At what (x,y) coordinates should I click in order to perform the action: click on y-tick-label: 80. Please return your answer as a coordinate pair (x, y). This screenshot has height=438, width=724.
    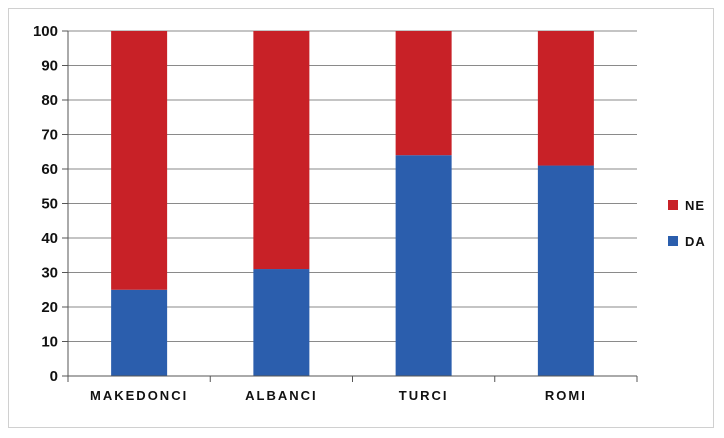
    Looking at the image, I should click on (49, 100).